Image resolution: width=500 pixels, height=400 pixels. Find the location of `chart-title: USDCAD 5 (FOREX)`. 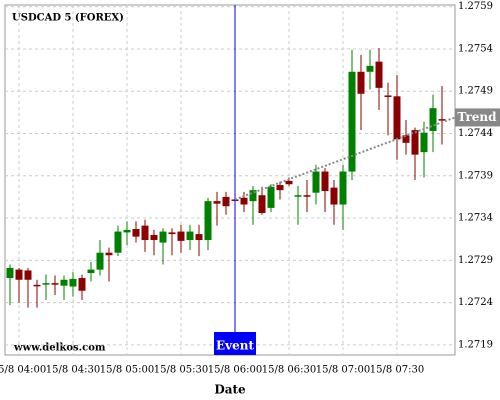

chart-title: USDCAD 5 (FOREX) is located at coordinates (68, 18).